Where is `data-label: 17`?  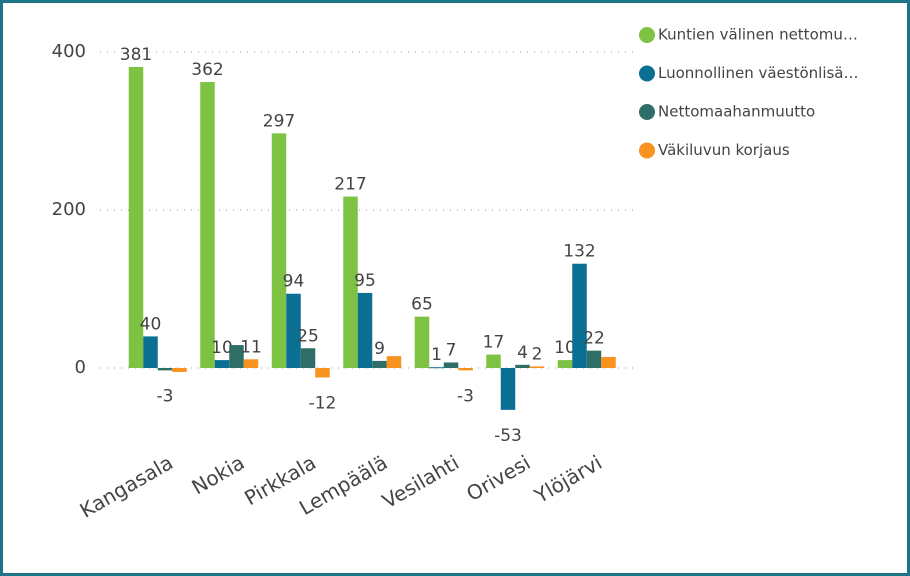
data-label: 17 is located at coordinates (494, 343).